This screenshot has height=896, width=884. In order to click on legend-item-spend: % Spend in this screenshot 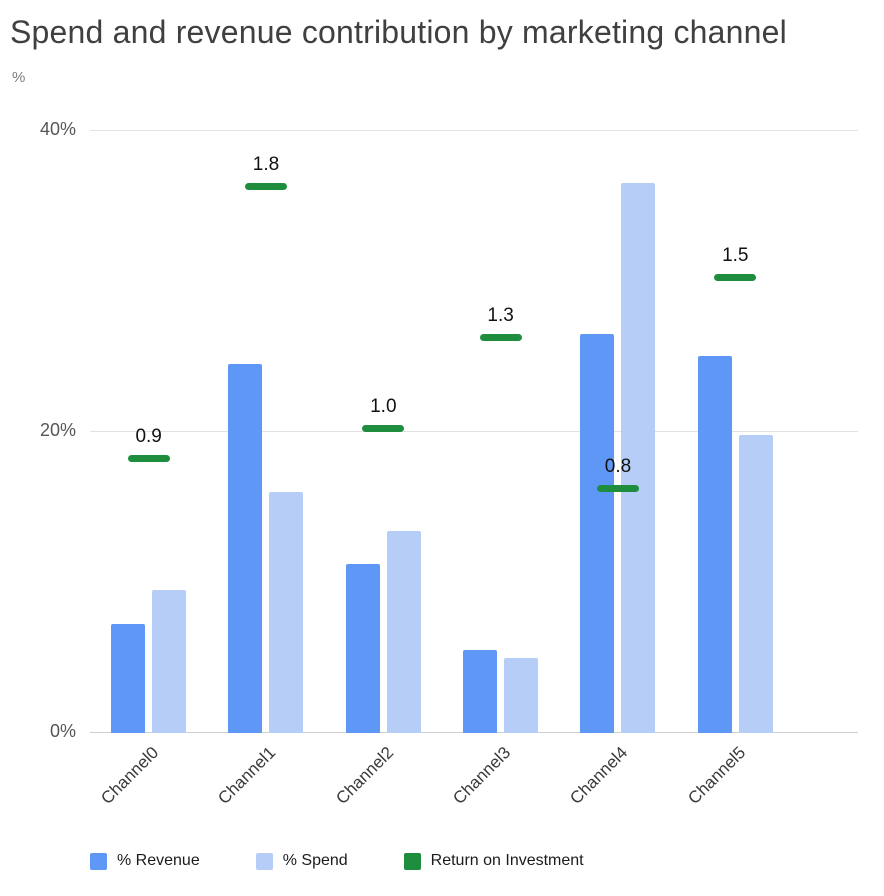, I will do `click(301, 861)`.